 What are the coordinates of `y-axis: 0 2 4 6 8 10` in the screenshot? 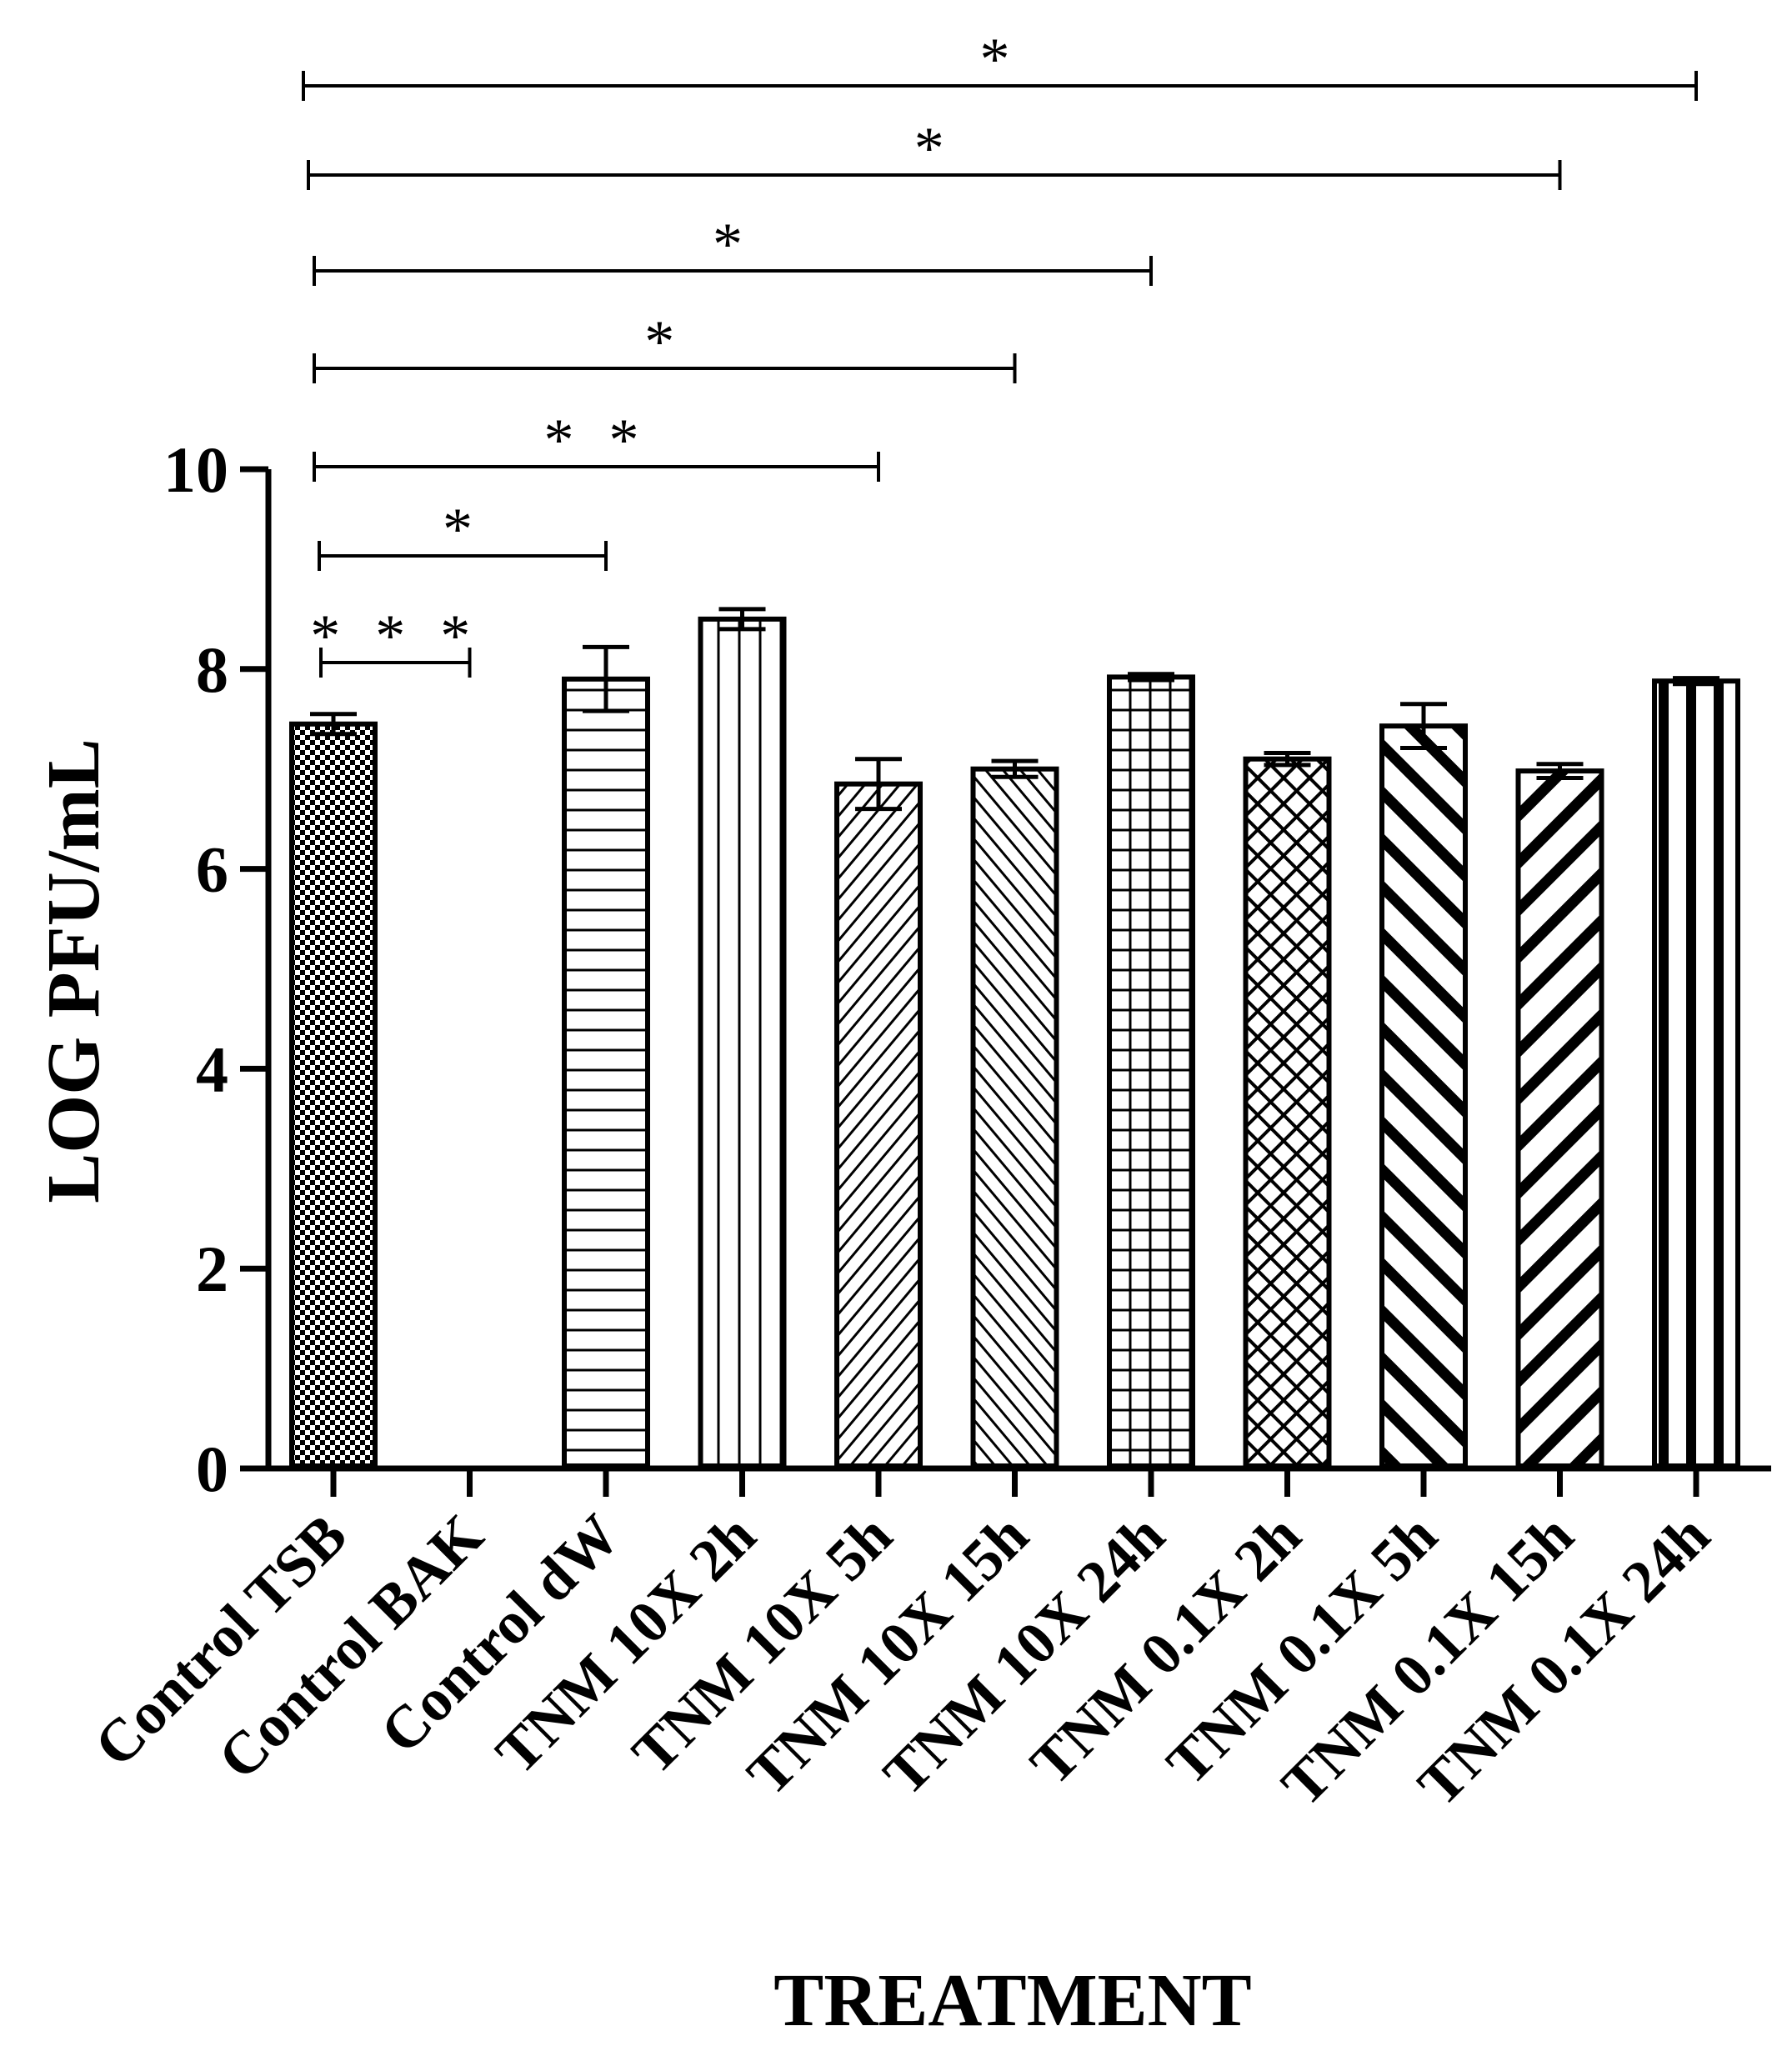 It's located at (218, 969).